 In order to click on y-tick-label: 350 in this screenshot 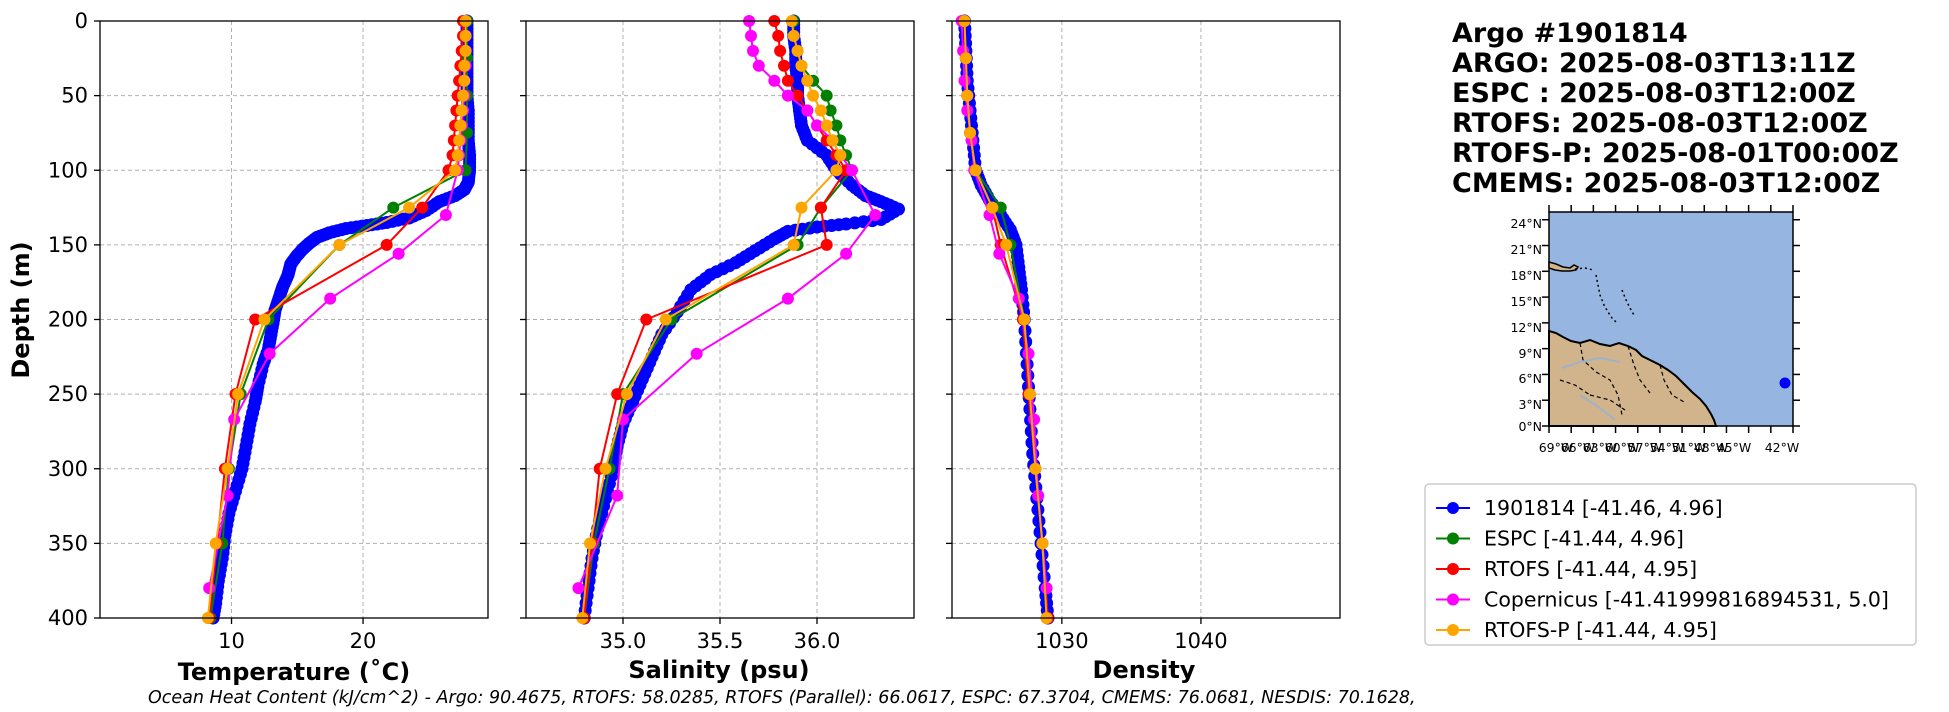, I will do `click(68, 543)`.